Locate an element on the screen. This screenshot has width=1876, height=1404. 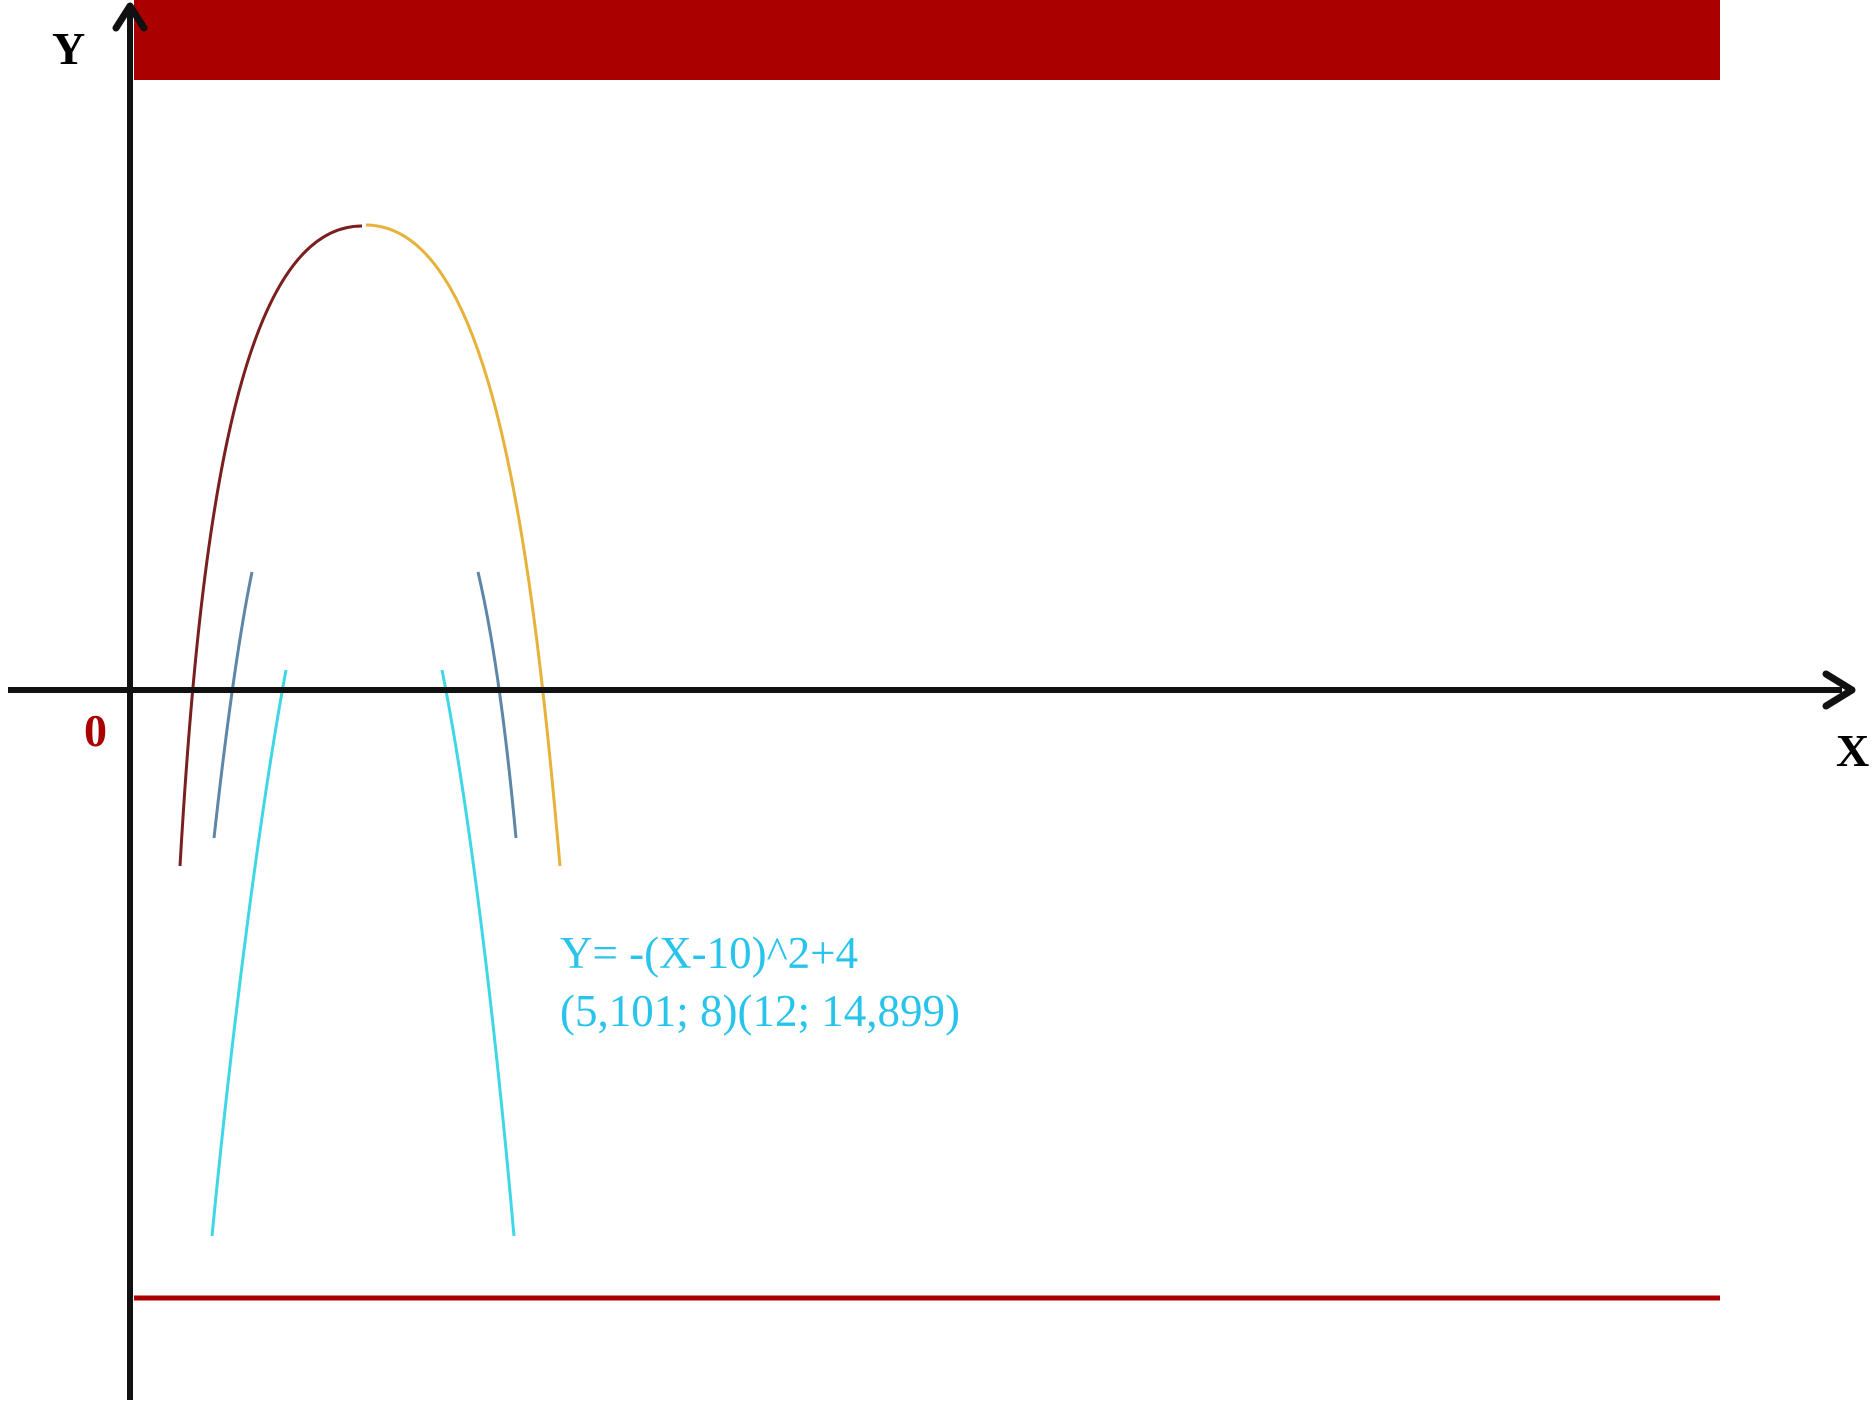
parabola-inner-right-arc is located at coordinates (478, 953).